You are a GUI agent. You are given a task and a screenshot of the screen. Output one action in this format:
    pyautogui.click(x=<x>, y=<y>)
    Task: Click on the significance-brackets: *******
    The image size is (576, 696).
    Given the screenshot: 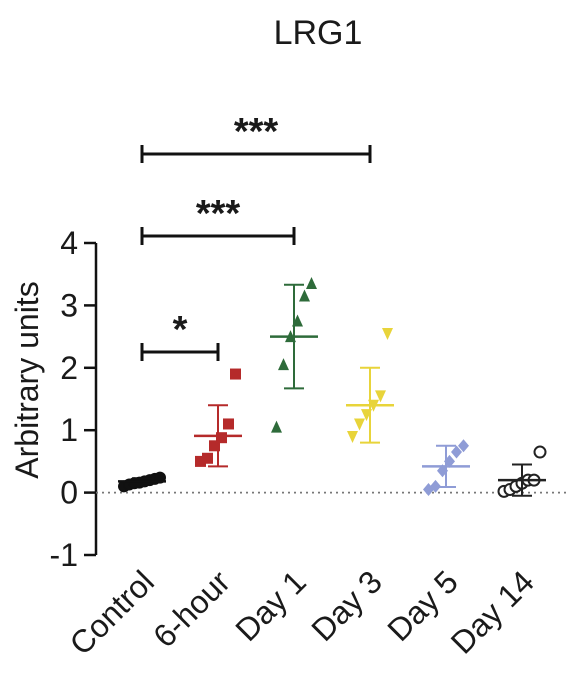 What is the action you would take?
    pyautogui.click(x=256, y=236)
    